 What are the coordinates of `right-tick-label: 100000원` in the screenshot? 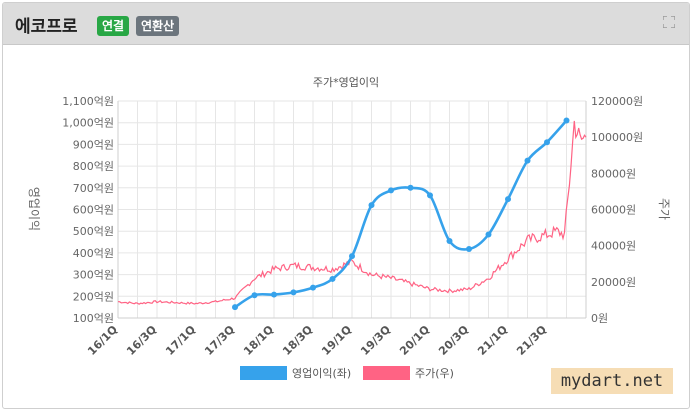 It's located at (617, 137).